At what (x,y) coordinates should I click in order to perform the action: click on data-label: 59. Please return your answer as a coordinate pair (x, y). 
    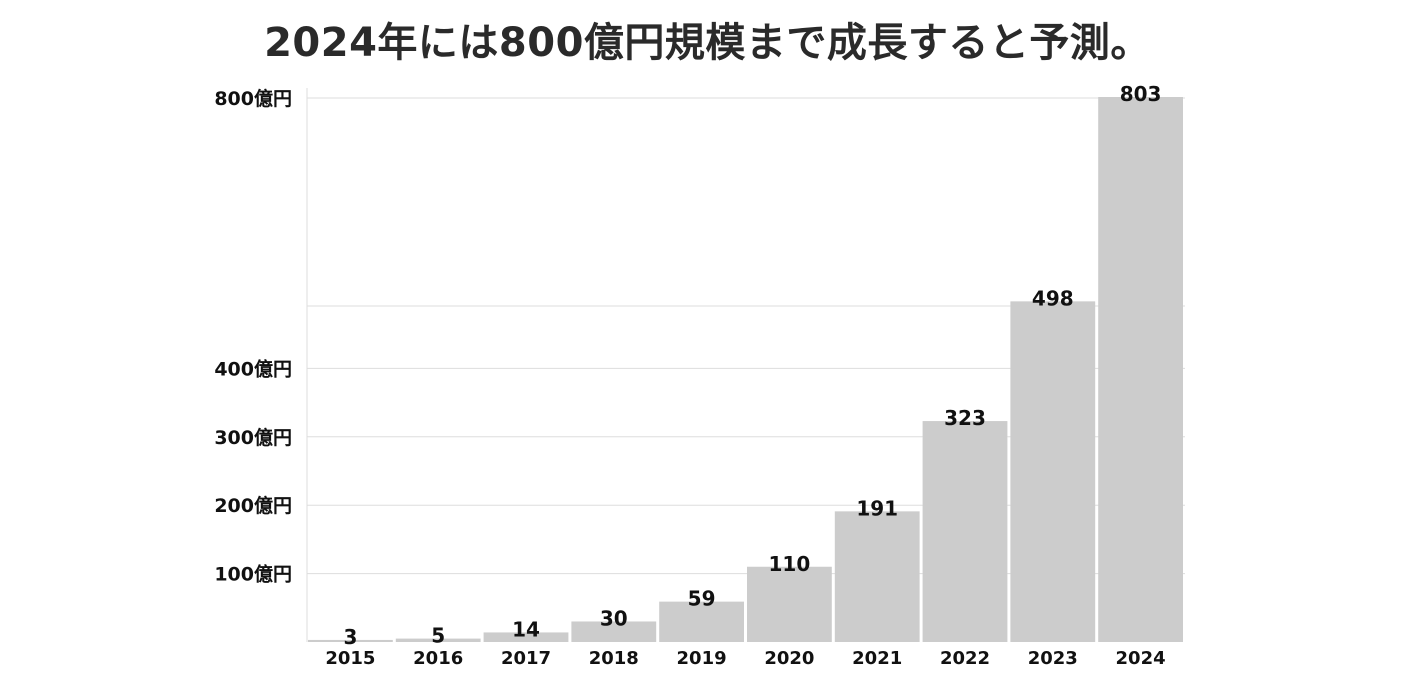
    Looking at the image, I should click on (702, 599).